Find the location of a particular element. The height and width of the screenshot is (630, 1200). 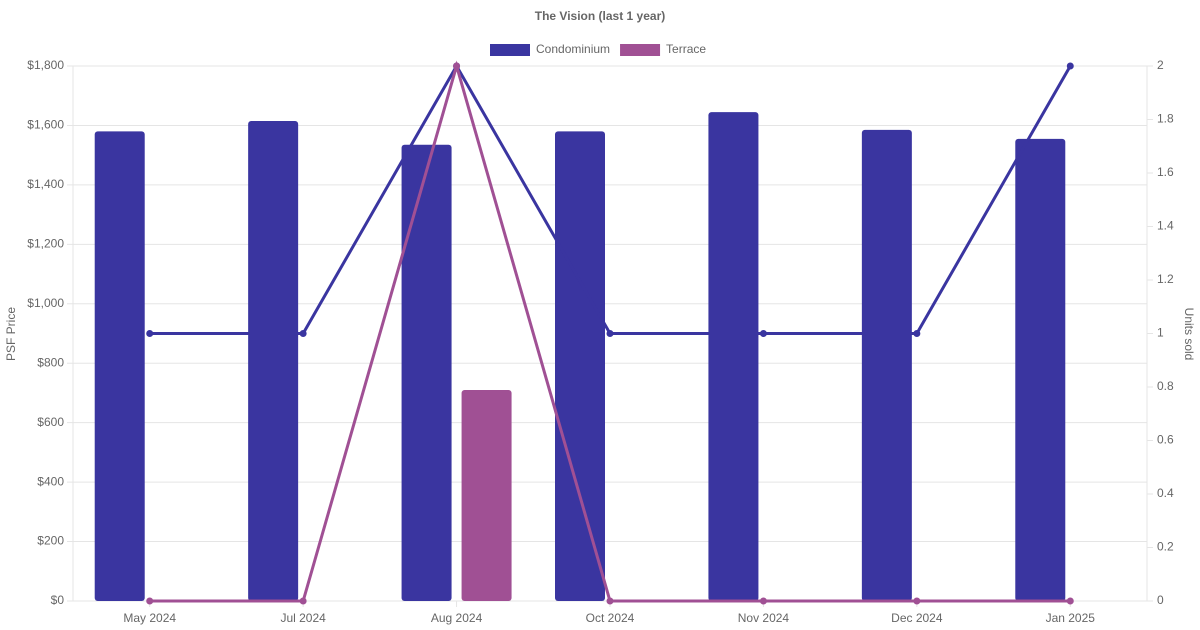

y2-tick-label: 0.8 is located at coordinates (1165, 386).